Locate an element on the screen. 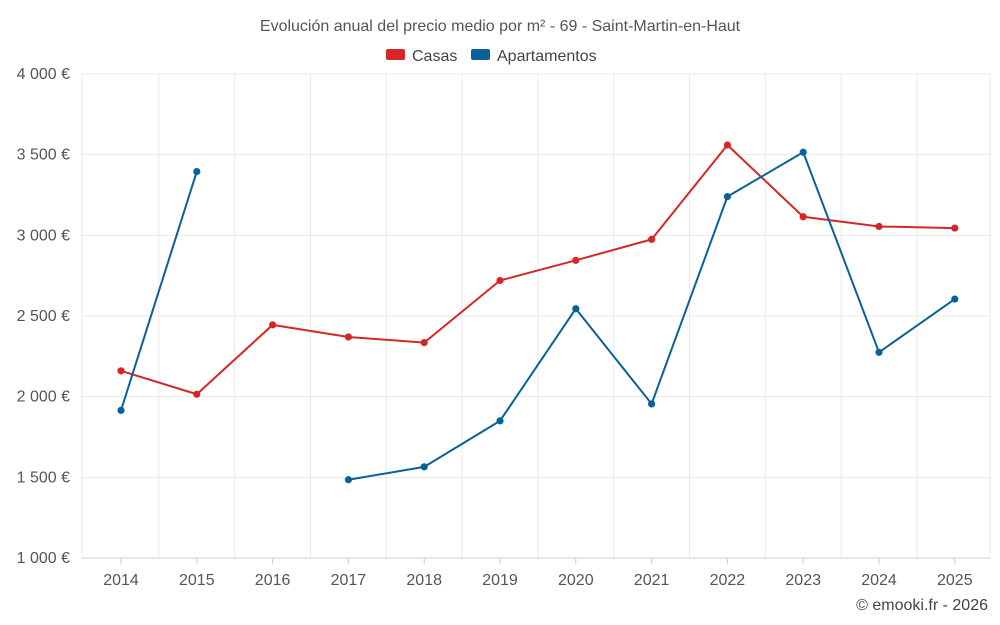  x-tick-label: 2021 is located at coordinates (652, 580).